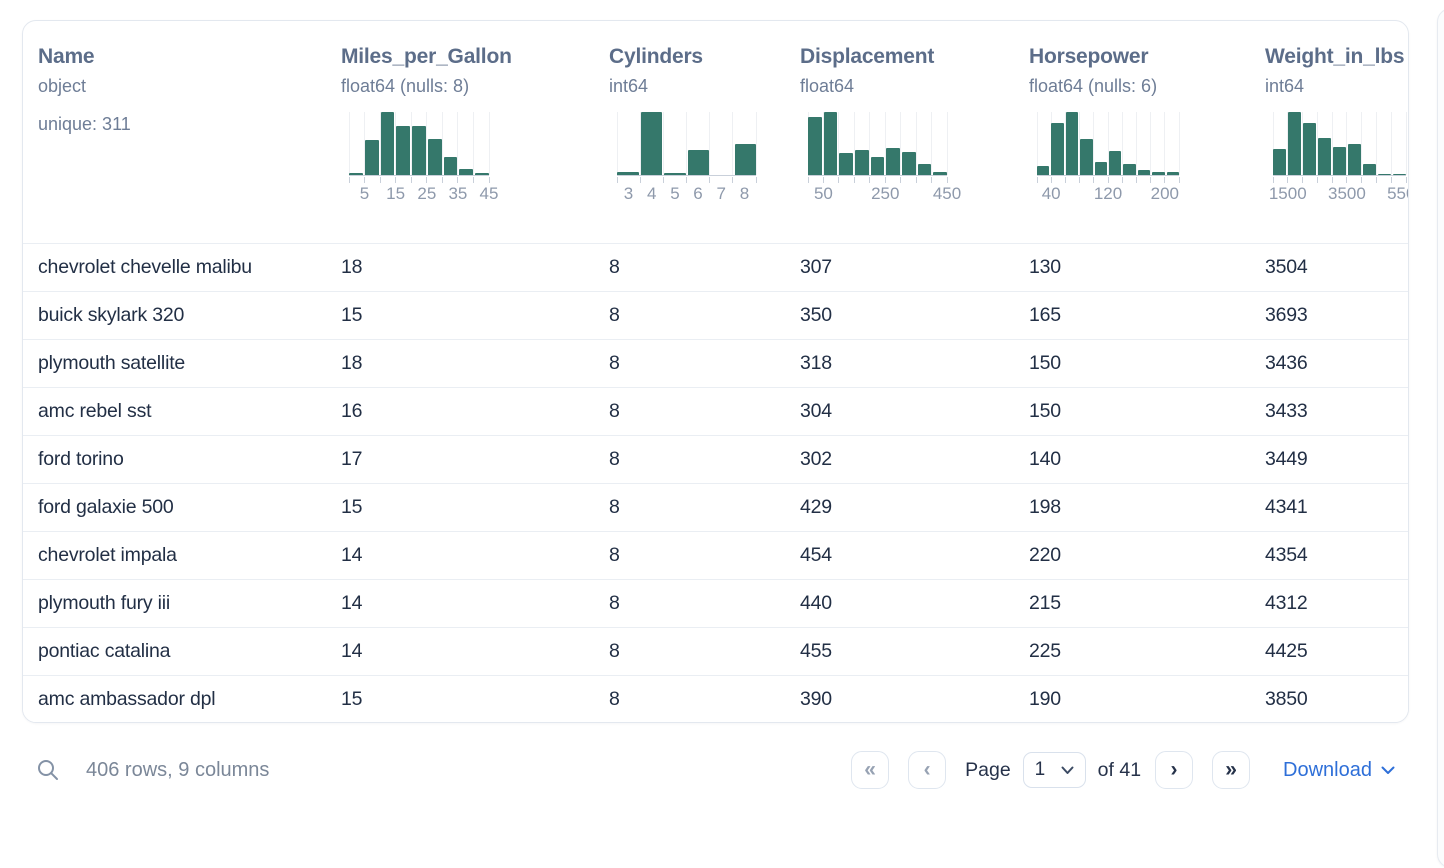 This screenshot has width=1444, height=868. What do you see at coordinates (715, 507) in the screenshot?
I see `table-row: ford galaxie 500 15 8 429 198 4341` at bounding box center [715, 507].